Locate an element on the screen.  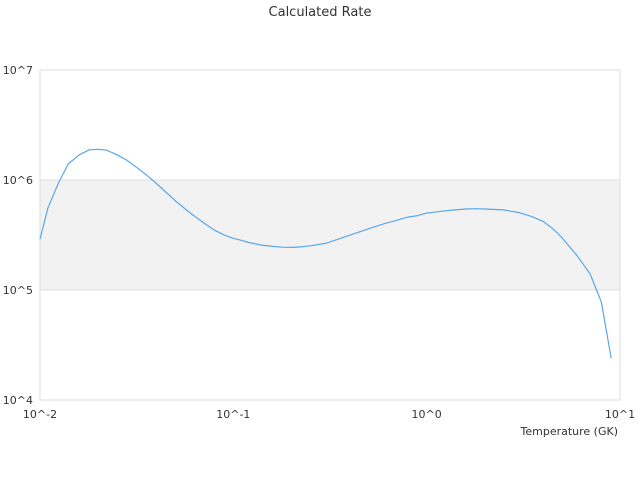
y-tick-label-2: 10^6 is located at coordinates (18, 180).